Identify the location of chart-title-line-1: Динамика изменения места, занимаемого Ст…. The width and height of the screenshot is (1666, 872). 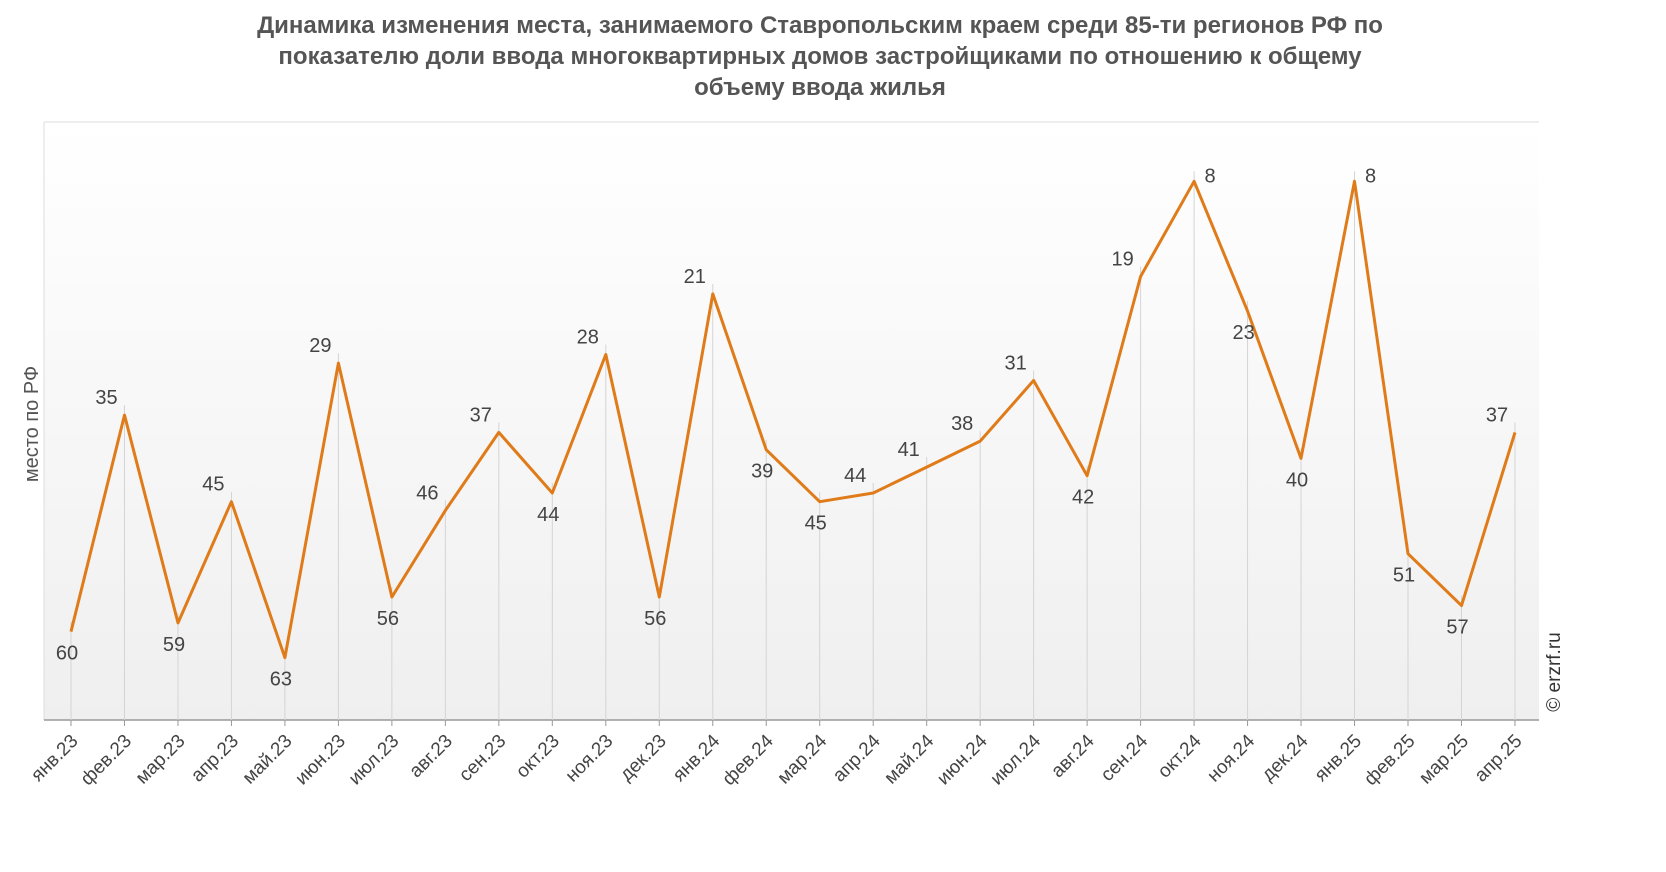
(820, 25).